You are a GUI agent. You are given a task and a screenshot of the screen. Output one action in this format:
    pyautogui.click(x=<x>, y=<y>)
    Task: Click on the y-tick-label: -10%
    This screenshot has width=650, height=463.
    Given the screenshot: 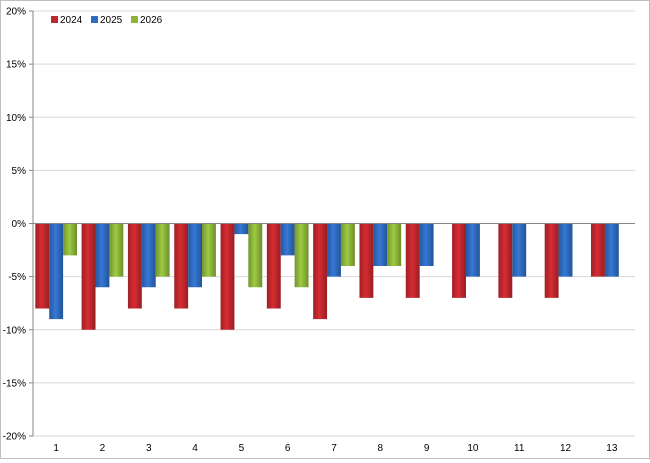 What is the action you would take?
    pyautogui.click(x=14, y=330)
    